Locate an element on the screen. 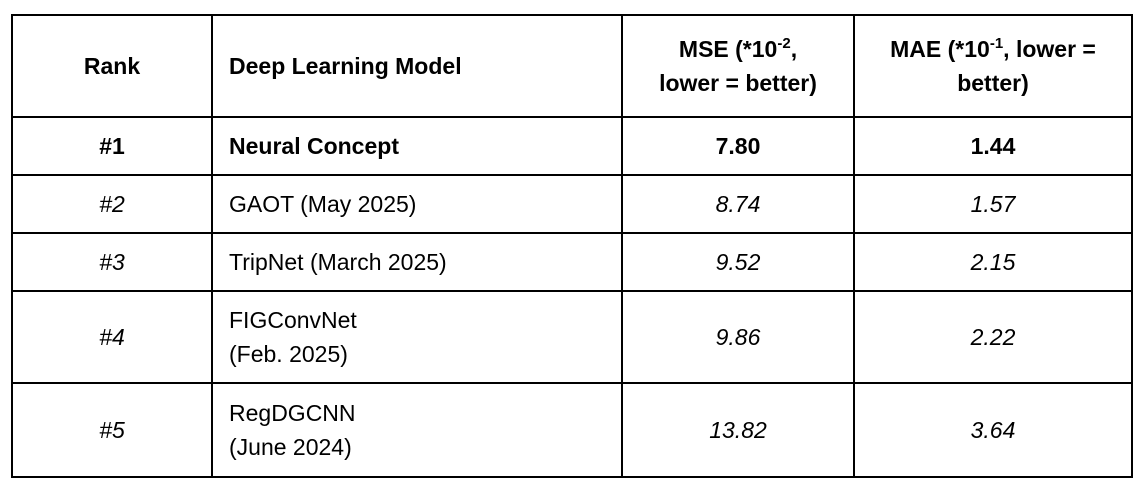 The height and width of the screenshot is (490, 1136). rank-cell: #2 is located at coordinates (112, 204).